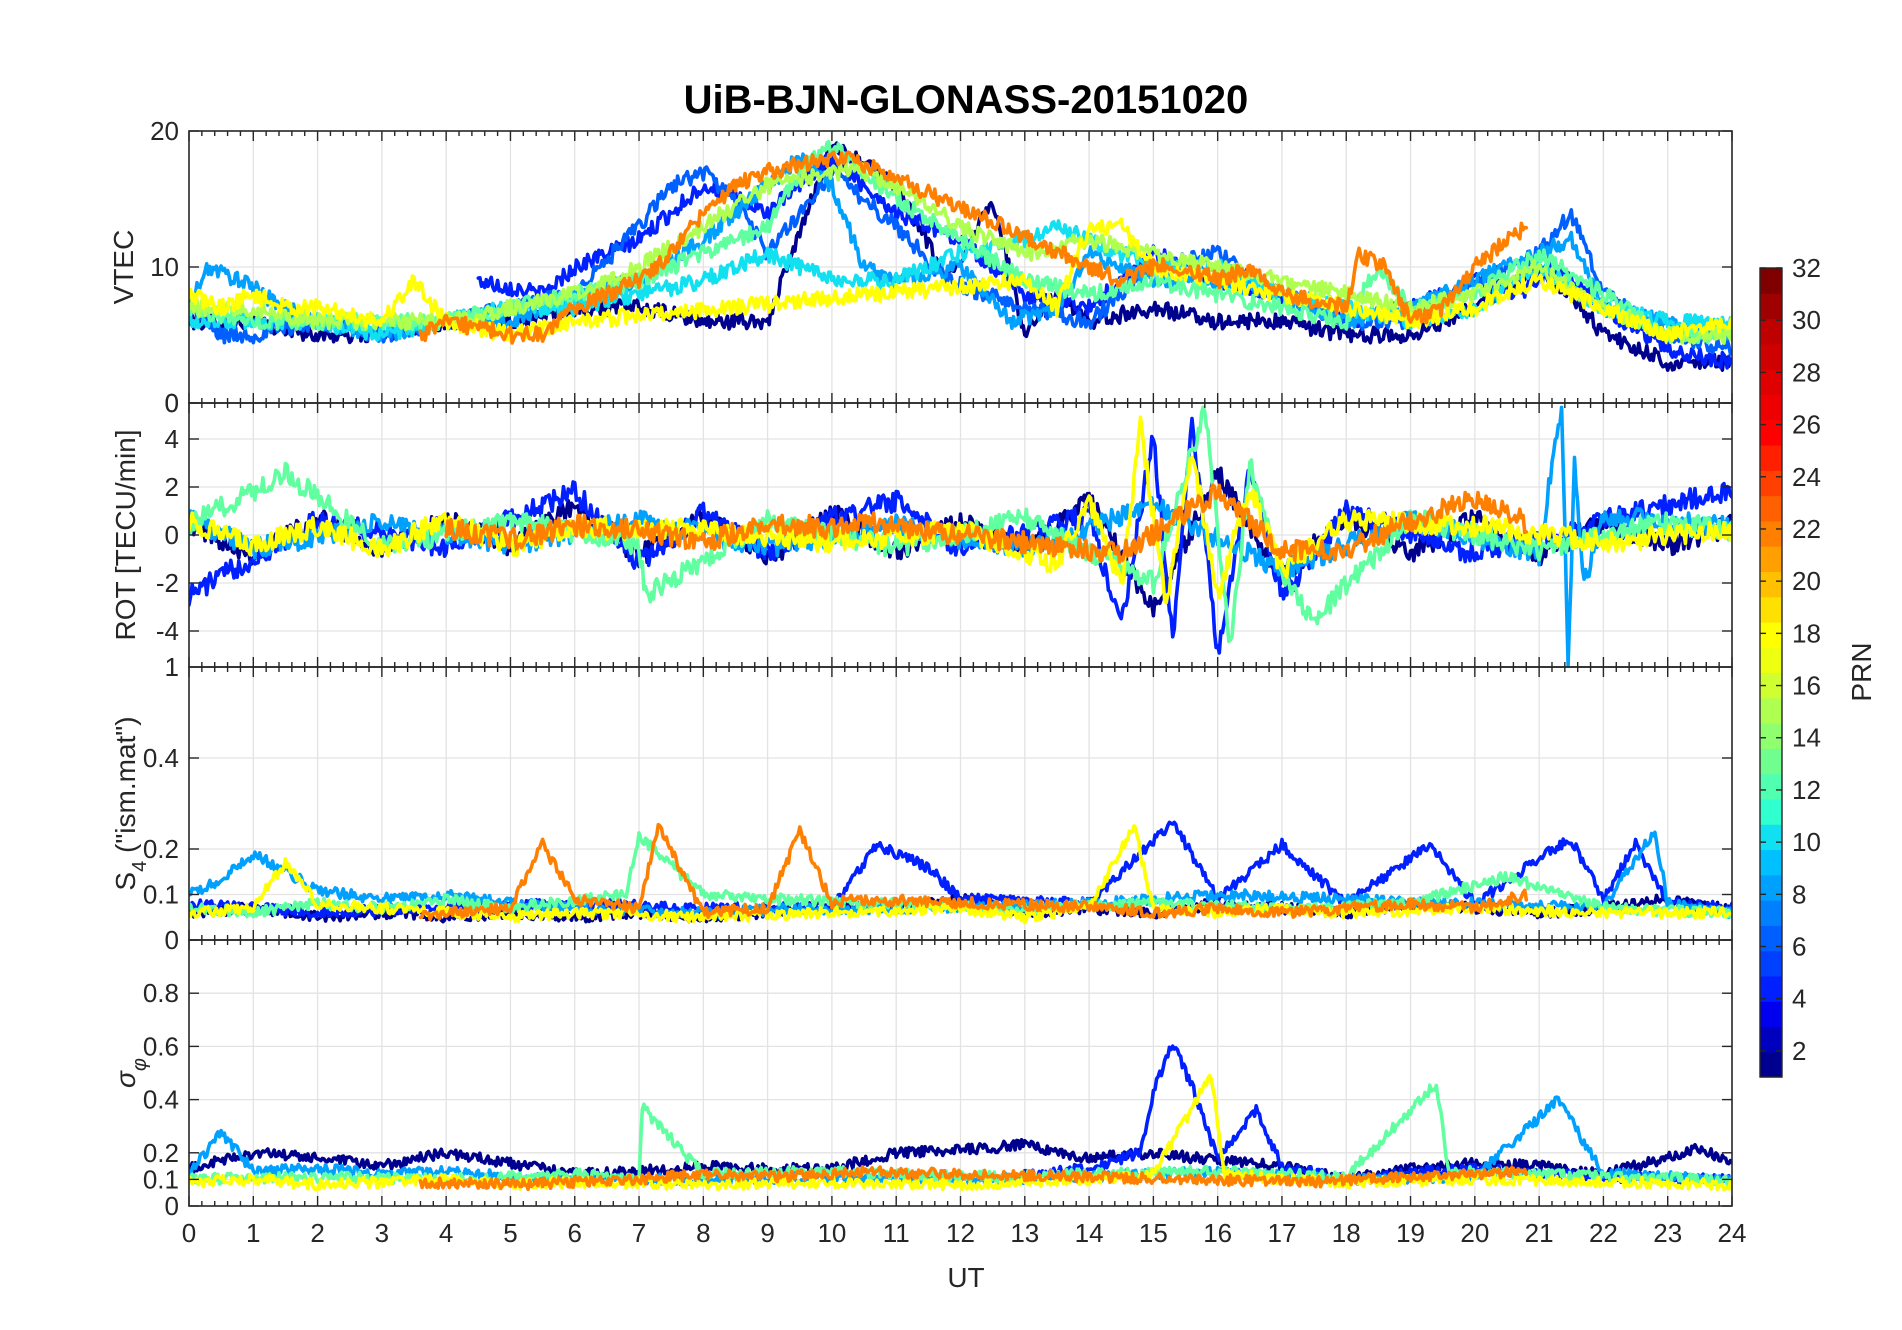 The width and height of the screenshot is (1902, 1330). What do you see at coordinates (125, 534) in the screenshot?
I see `y-axis-label: ROT [TECU/min]` at bounding box center [125, 534].